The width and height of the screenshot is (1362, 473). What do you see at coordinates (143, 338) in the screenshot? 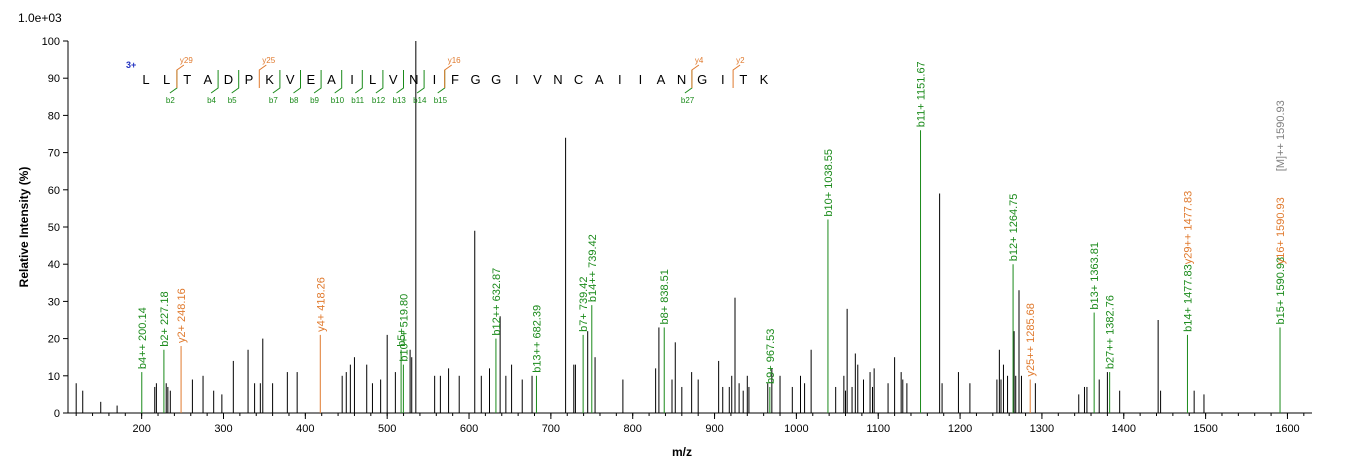
I see `peak-label: b4++ 200.14` at bounding box center [143, 338].